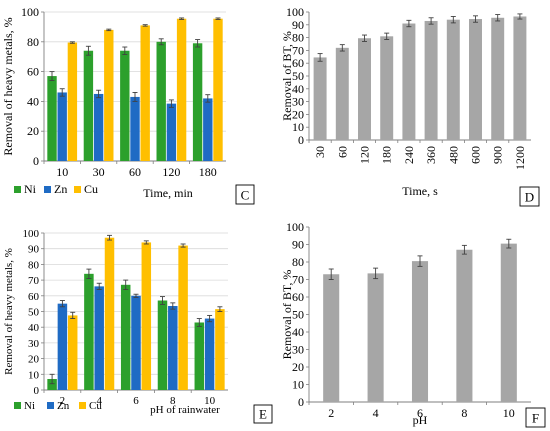 Image resolution: width=550 pixels, height=431 pixels. What do you see at coordinates (431, 155) in the screenshot?
I see `x-tick-label: 360` at bounding box center [431, 155].